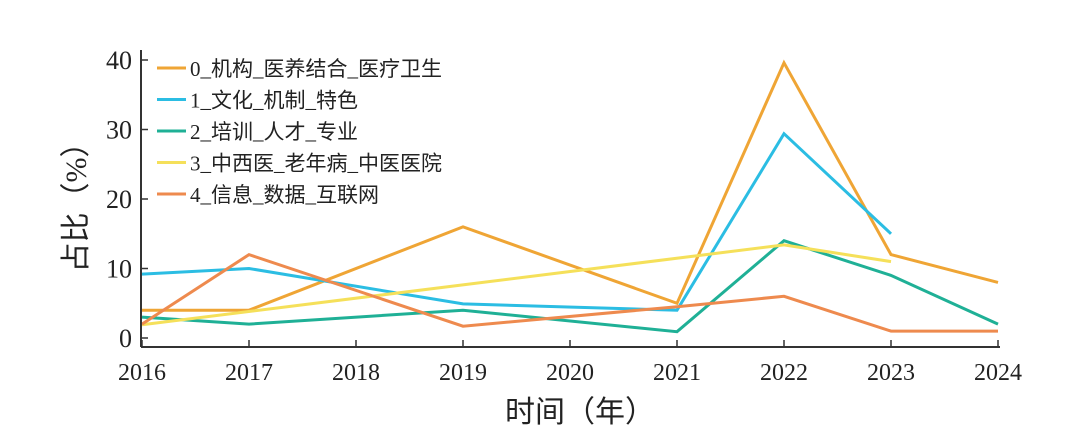  Describe the element at coordinates (274, 132) in the screenshot. I see `legend-label: 2_培训_人才_专业` at that location.